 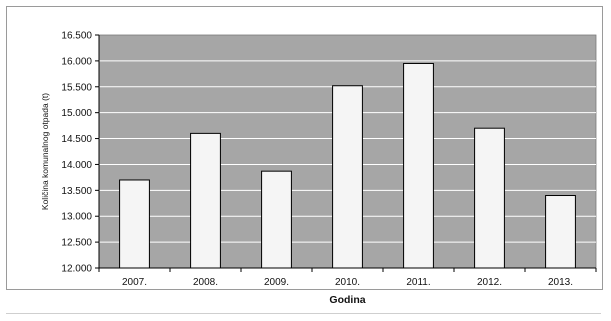 What do you see at coordinates (76, 165) in the screenshot?
I see `y-tick-label: 14.000` at bounding box center [76, 165].